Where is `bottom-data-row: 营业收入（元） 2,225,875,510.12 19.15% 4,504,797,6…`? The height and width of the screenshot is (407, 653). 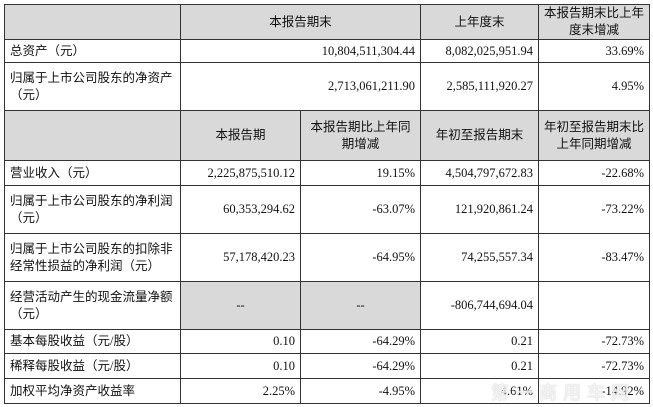 bottom-data-row: 营业收入（元） 2,225,875,510.12 19.15% 4,504,797,6… is located at coordinates (327, 173).